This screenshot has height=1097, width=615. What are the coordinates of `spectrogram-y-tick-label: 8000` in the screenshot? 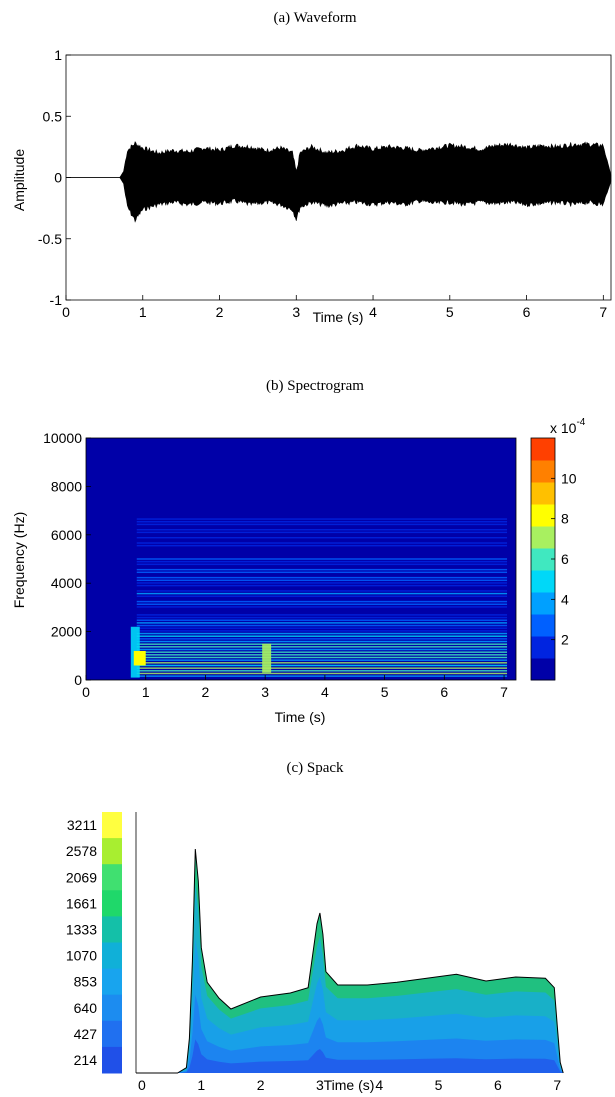 It's located at (66, 486).